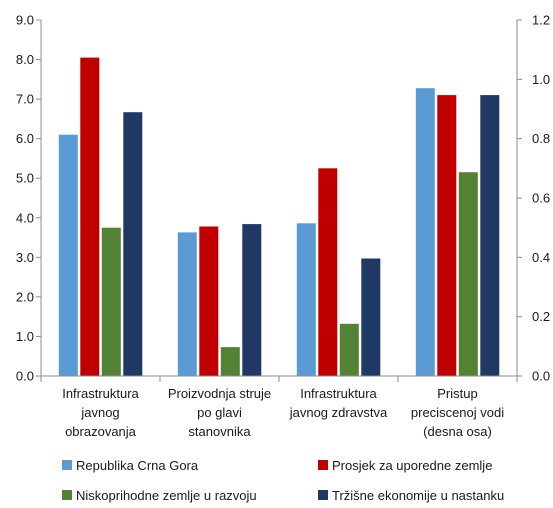 The width and height of the screenshot is (553, 508). I want to click on y-axis-left-ticks: 0.0 1.0 2.0 3.0 4.0 5.0 6.0 7.0 8.0 9.0, so click(28, 198).